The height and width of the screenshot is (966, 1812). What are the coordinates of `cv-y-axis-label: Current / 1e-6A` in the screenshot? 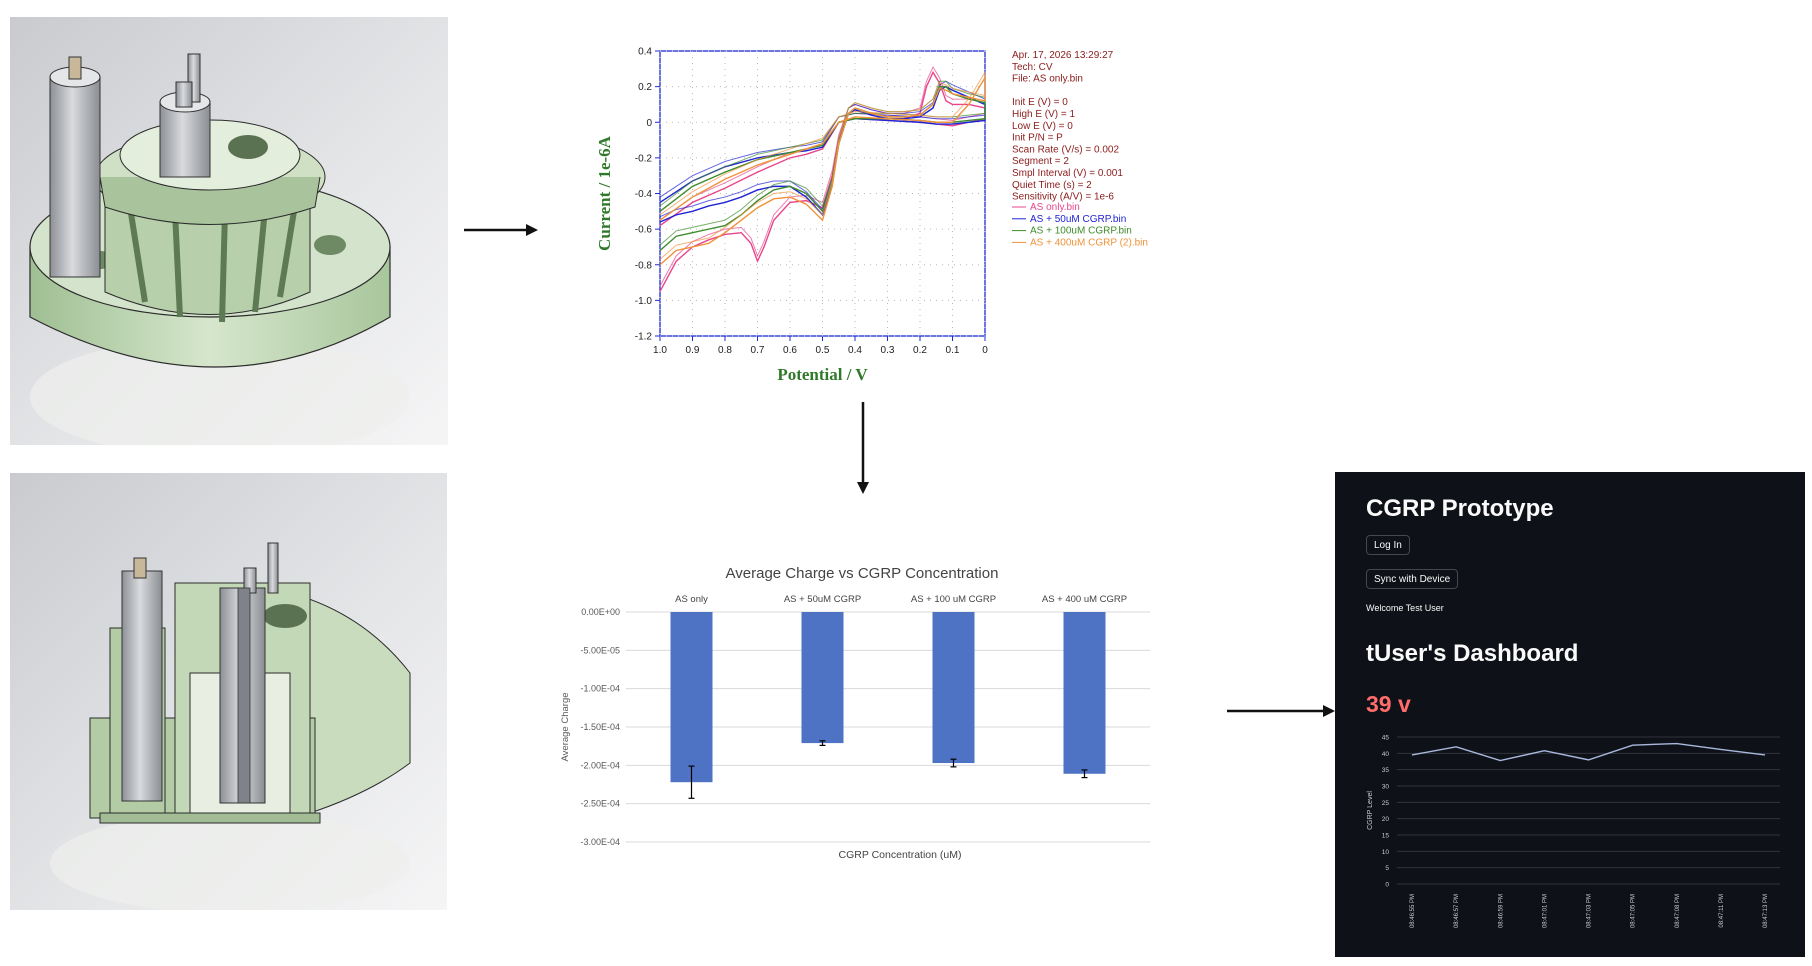 It's located at (604, 193).